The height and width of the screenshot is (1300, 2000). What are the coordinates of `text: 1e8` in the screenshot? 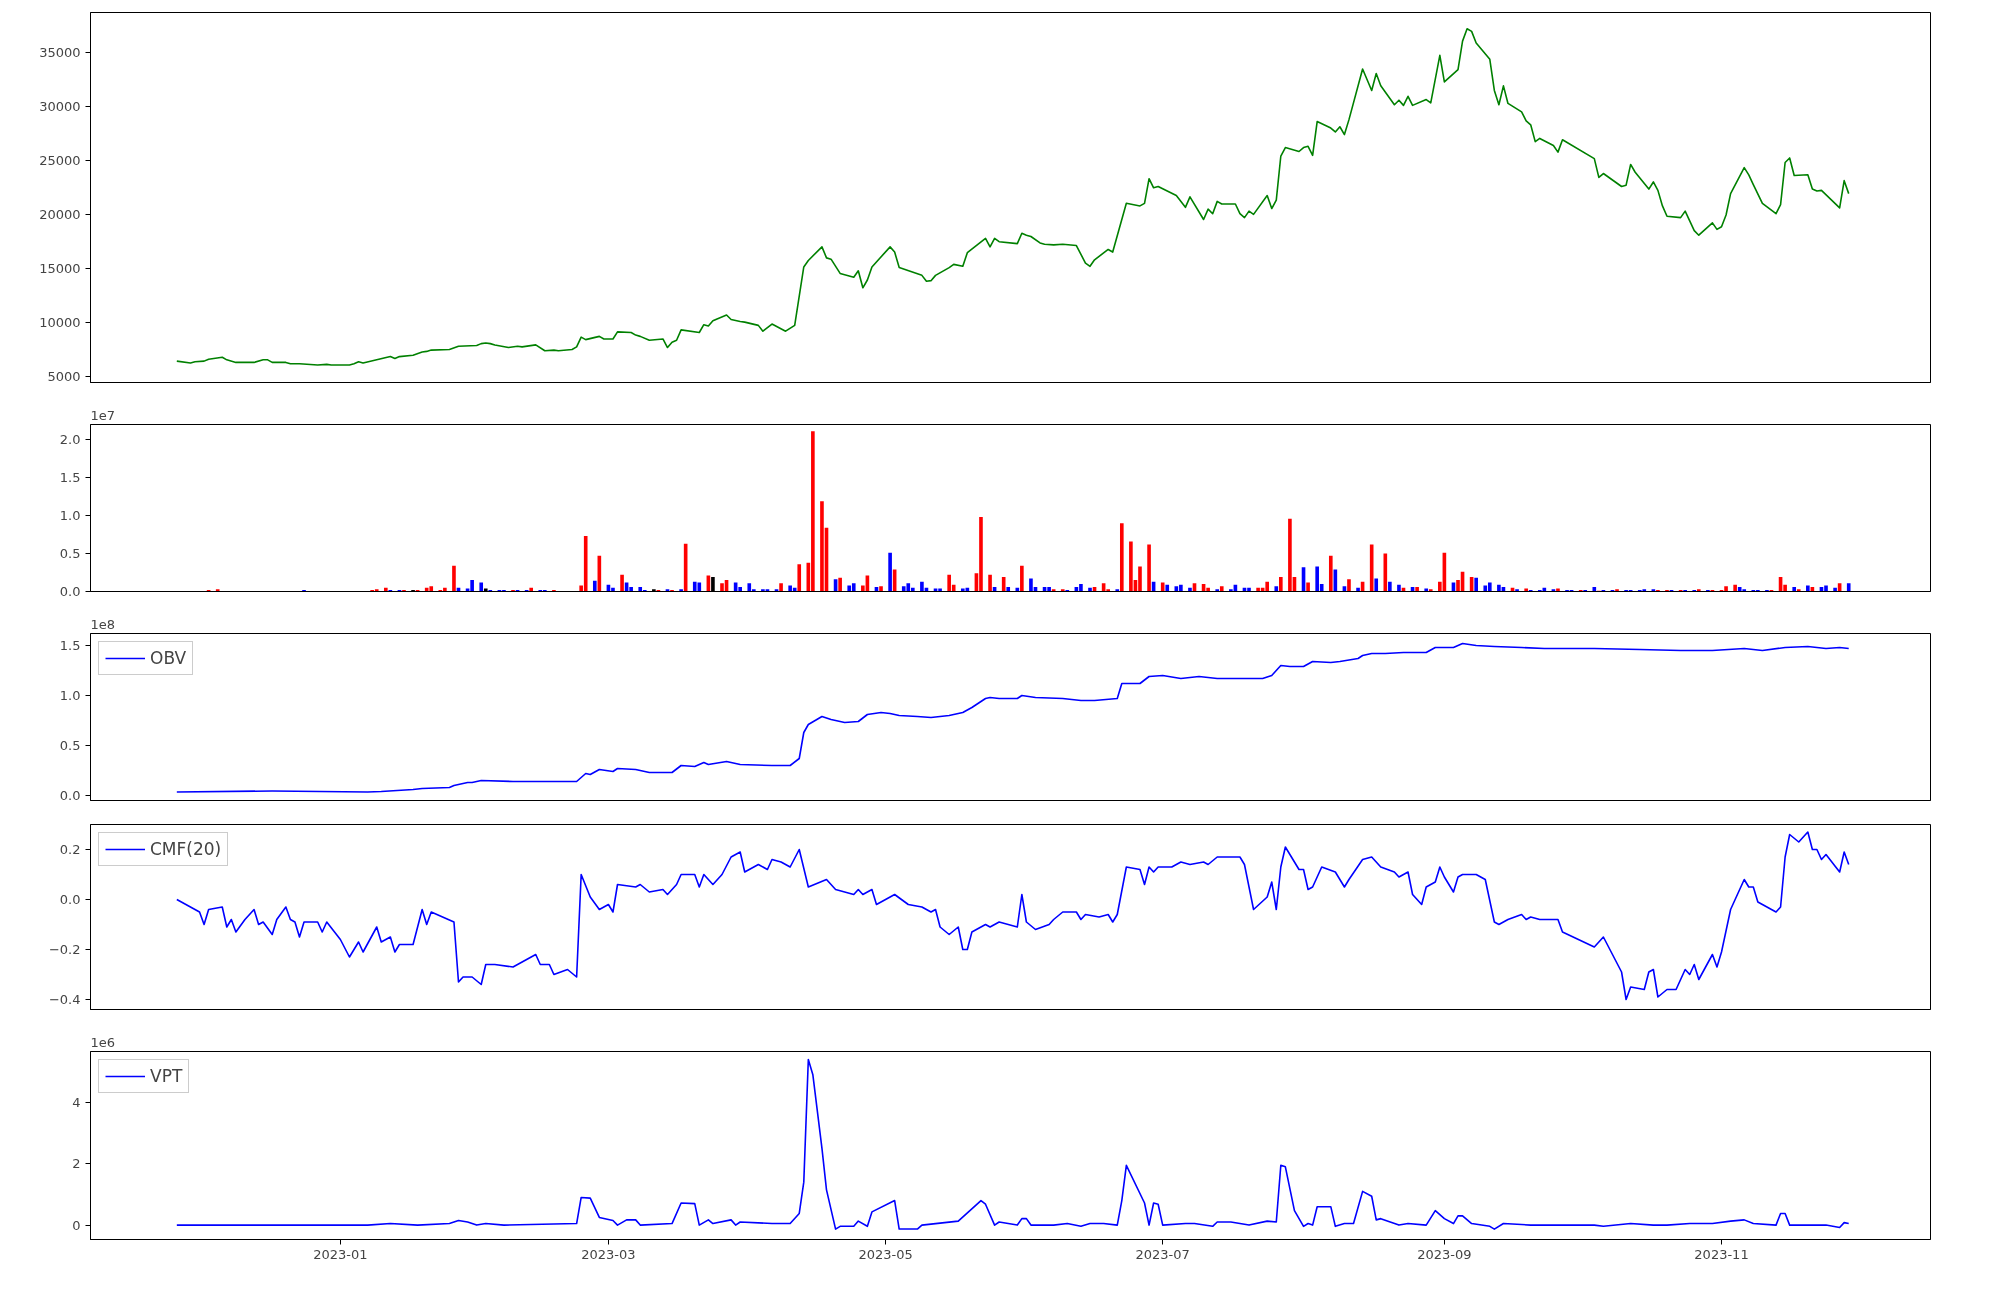 It's located at (103, 624).